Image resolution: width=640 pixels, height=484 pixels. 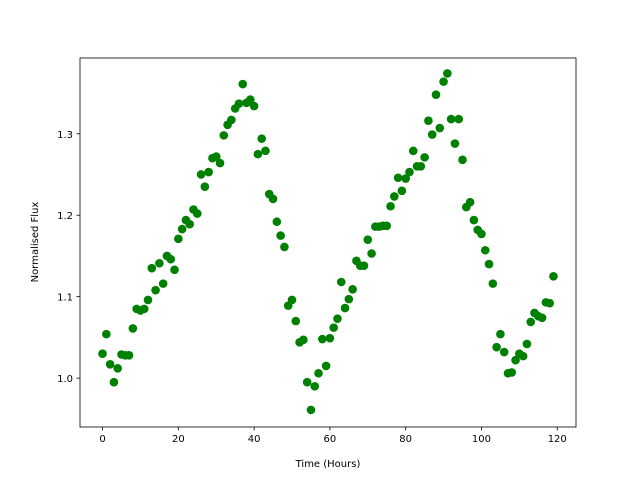 I want to click on y-tick-label: 1.0, so click(x=65, y=379).